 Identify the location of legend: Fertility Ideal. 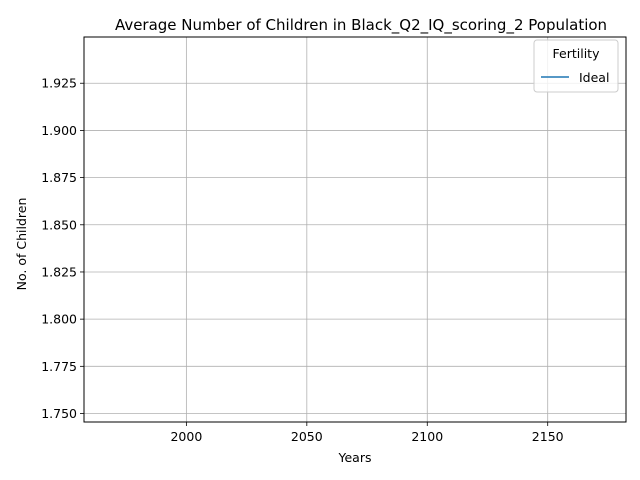
(576, 66).